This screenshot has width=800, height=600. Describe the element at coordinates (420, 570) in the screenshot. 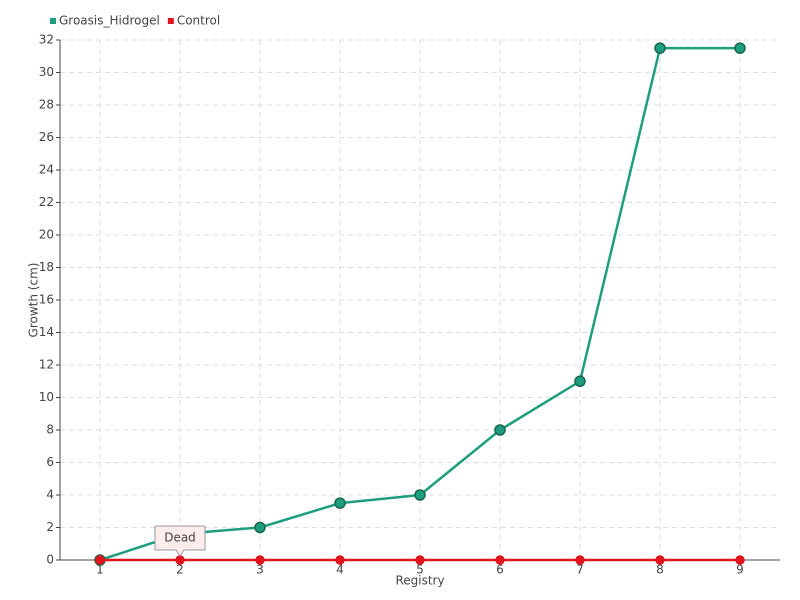

I see `x-tick-label: 5` at that location.